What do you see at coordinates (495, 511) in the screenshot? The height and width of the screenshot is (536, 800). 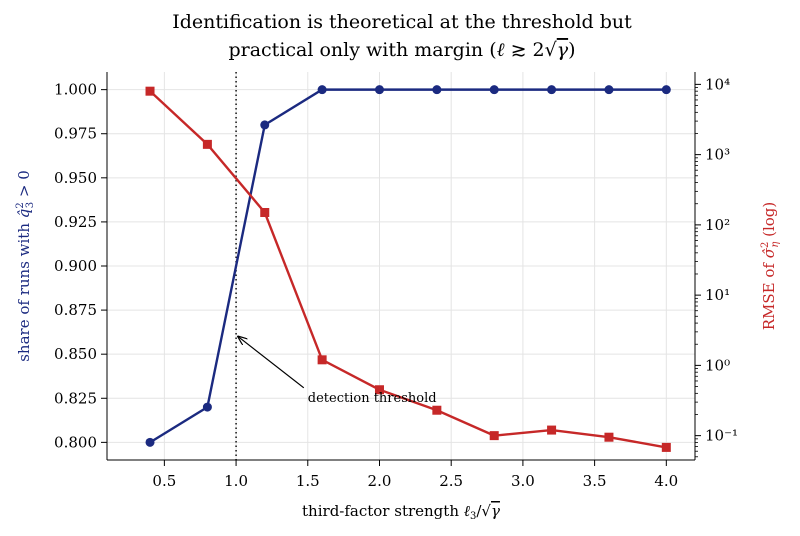 I see `x-label-gamma: γ` at bounding box center [495, 511].